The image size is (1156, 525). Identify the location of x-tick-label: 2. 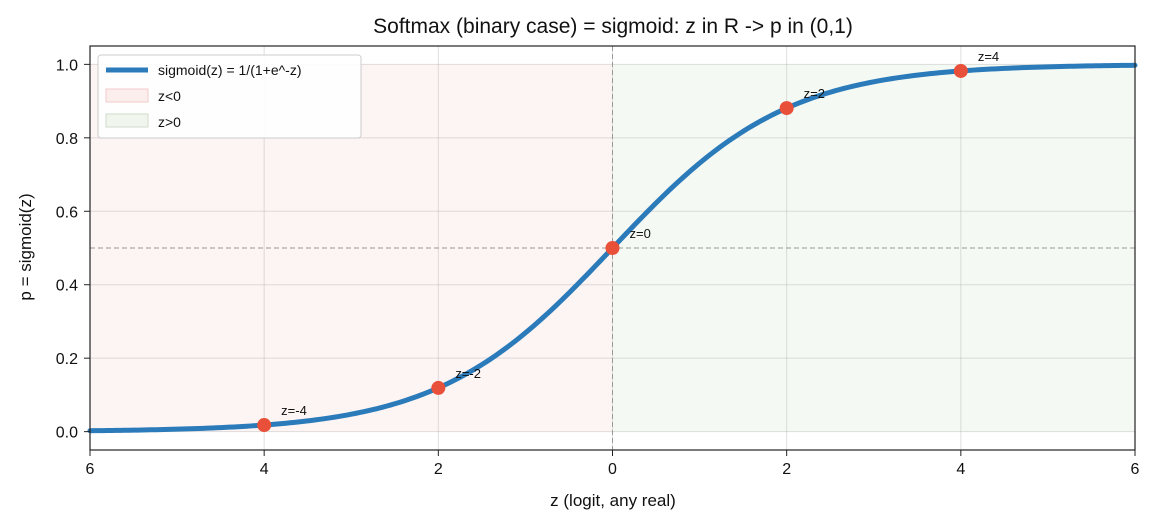
(786, 469).